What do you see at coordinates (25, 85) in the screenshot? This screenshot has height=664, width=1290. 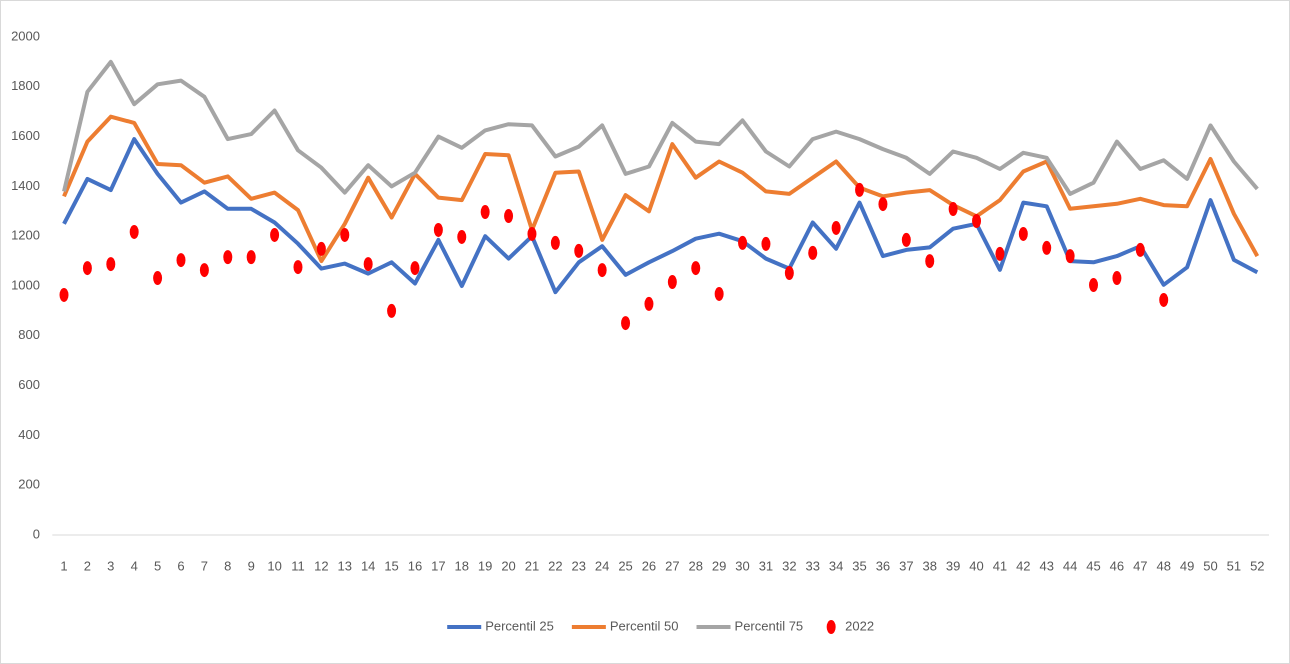 I see `y-tick-label: 1800` at bounding box center [25, 85].